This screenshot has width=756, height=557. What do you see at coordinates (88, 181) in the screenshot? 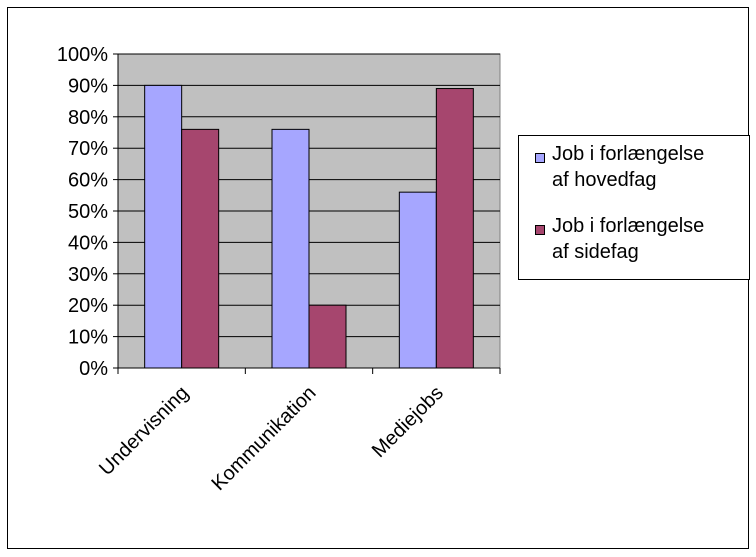
I see `y-tick-label: 60%` at bounding box center [88, 181].